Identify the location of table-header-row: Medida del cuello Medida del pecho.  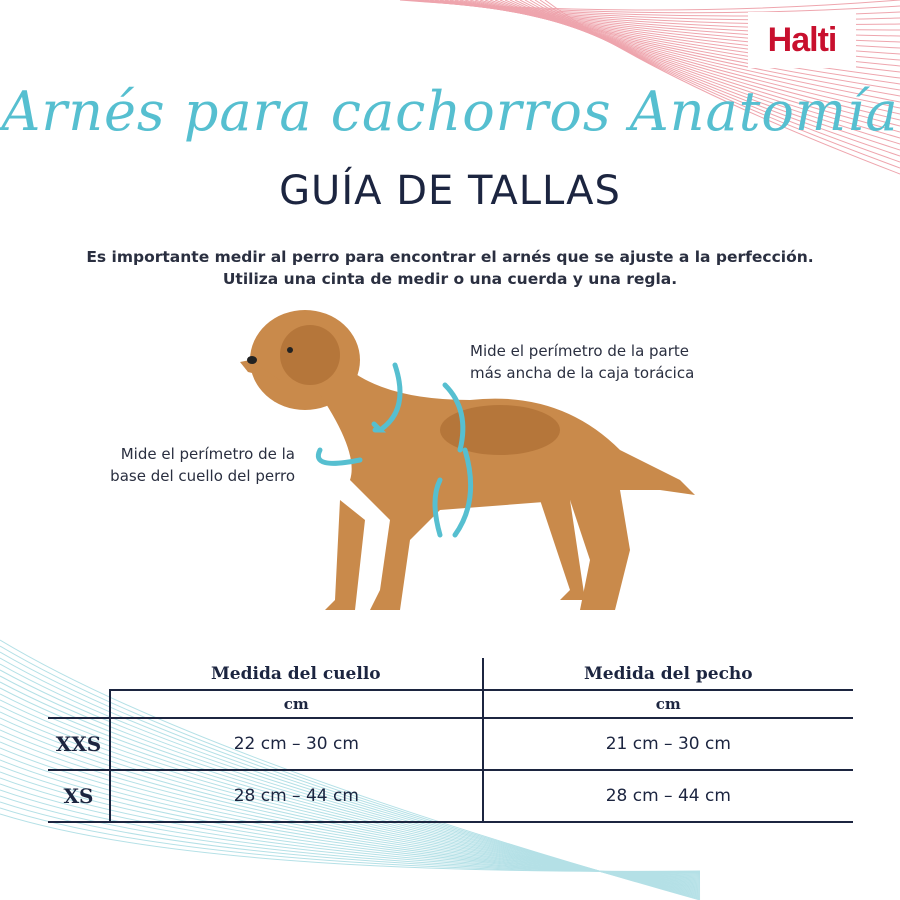
(450, 674).